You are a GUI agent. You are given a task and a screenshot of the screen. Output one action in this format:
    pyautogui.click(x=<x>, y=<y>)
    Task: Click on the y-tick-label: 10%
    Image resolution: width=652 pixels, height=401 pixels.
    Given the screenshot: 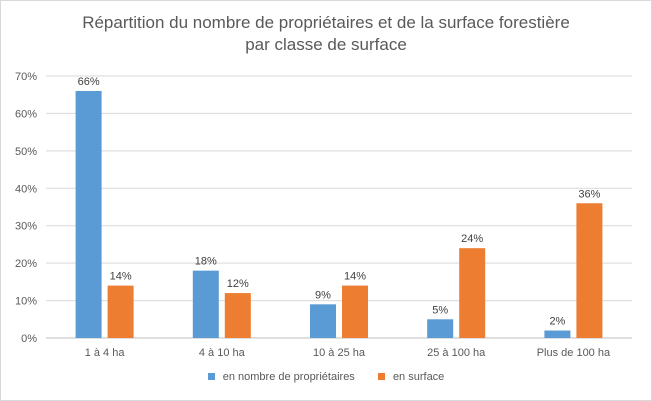 What is the action you would take?
    pyautogui.click(x=26, y=302)
    